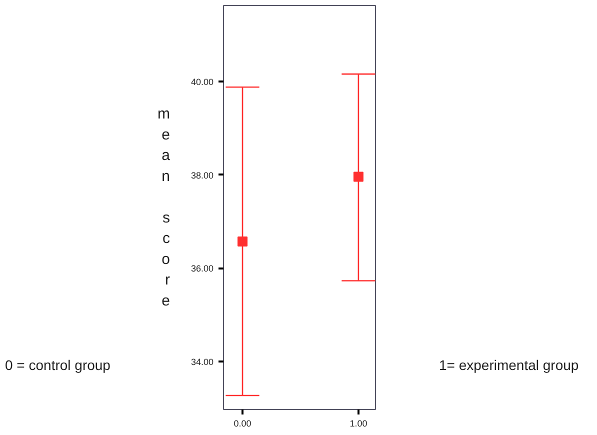  What do you see at coordinates (202, 361) in the screenshot?
I see `y-tick-label: 34.00` at bounding box center [202, 361].